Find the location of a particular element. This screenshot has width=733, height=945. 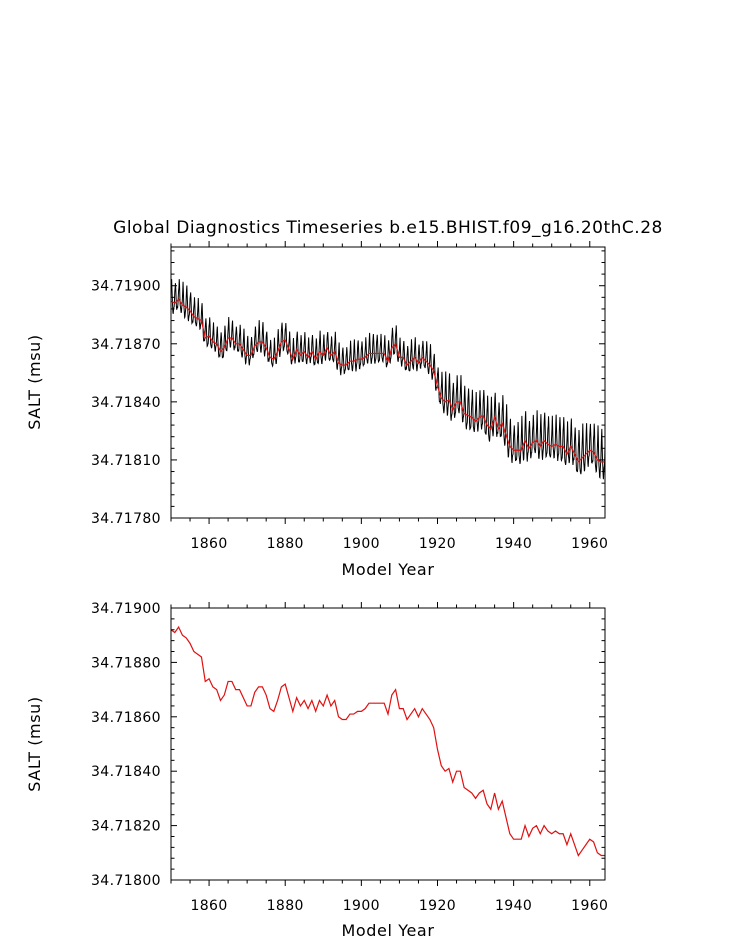

y-tick-label: 34.71780 is located at coordinates (126, 519).